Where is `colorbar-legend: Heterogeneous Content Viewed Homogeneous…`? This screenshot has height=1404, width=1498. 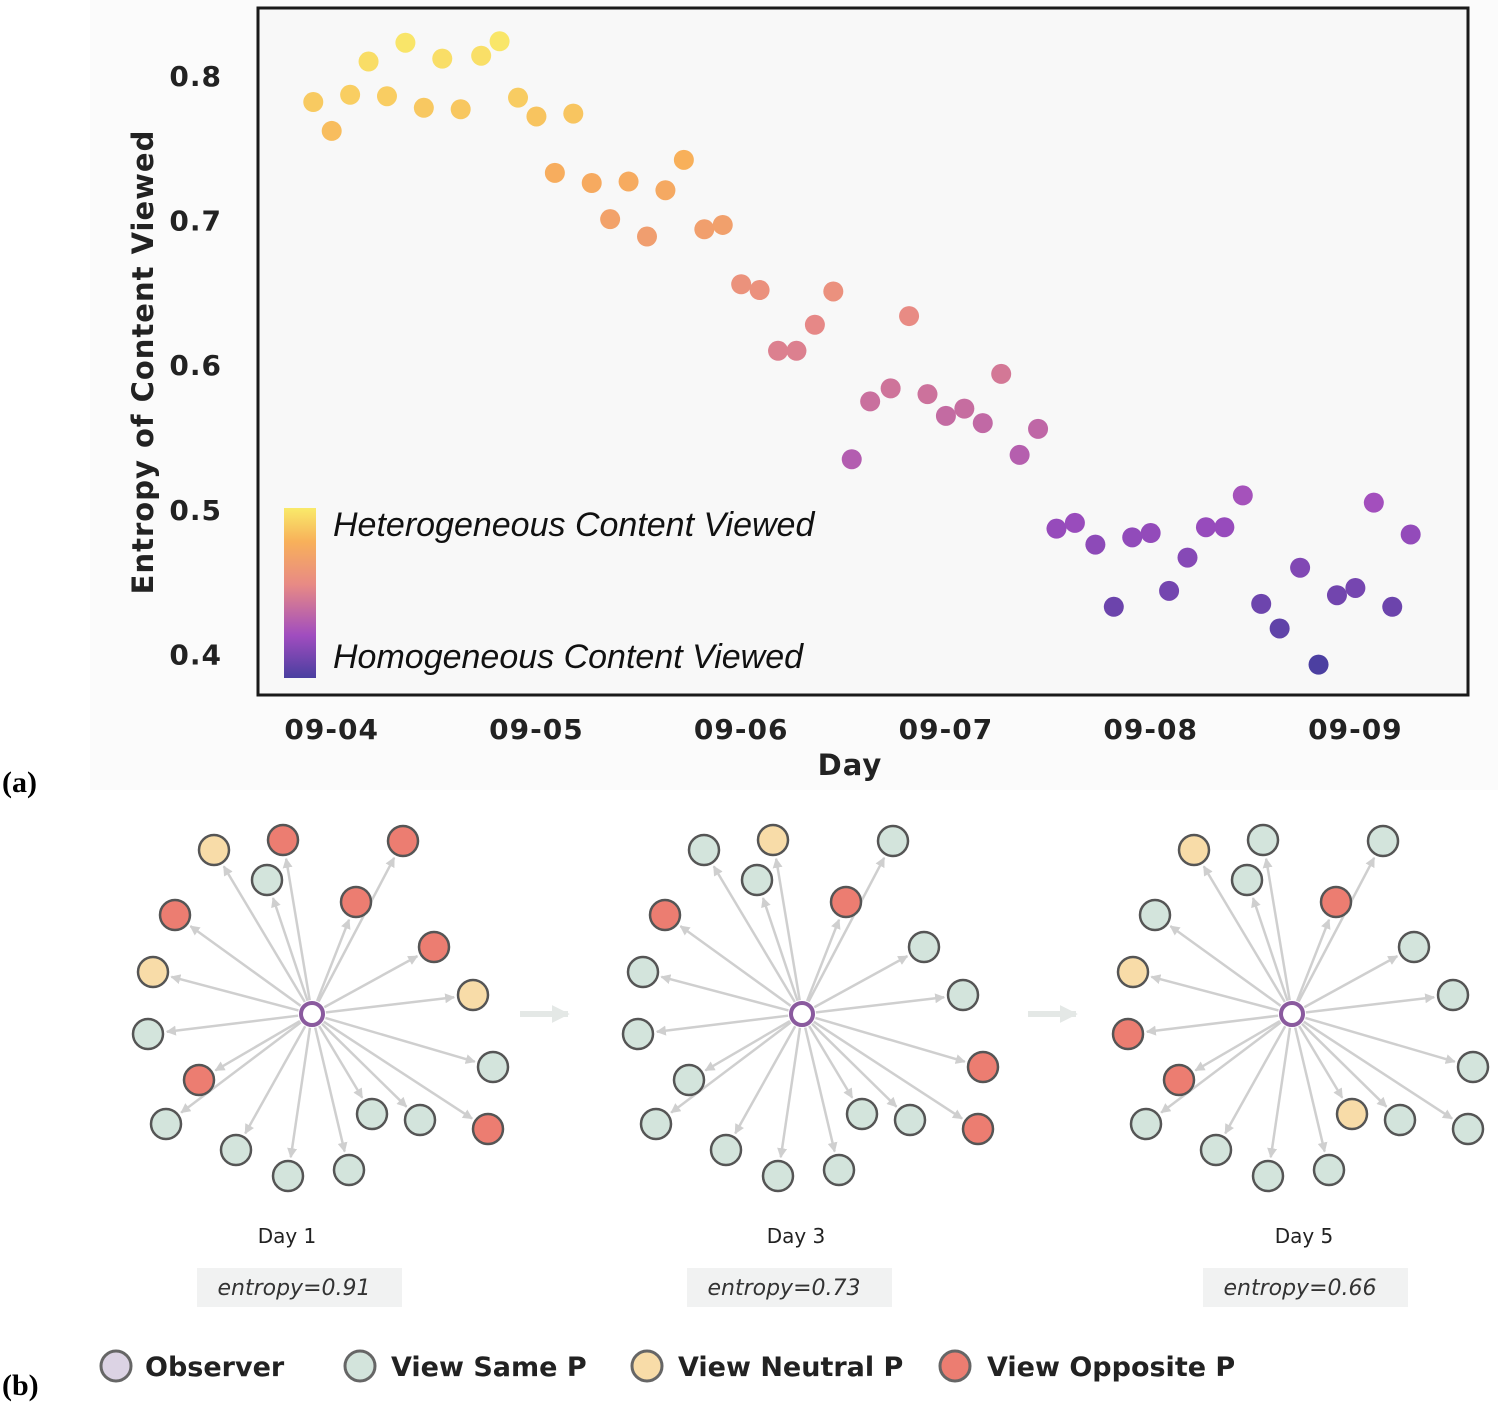 colorbar-legend: Heterogeneous Content Viewed Homogeneous… is located at coordinates (549, 592).